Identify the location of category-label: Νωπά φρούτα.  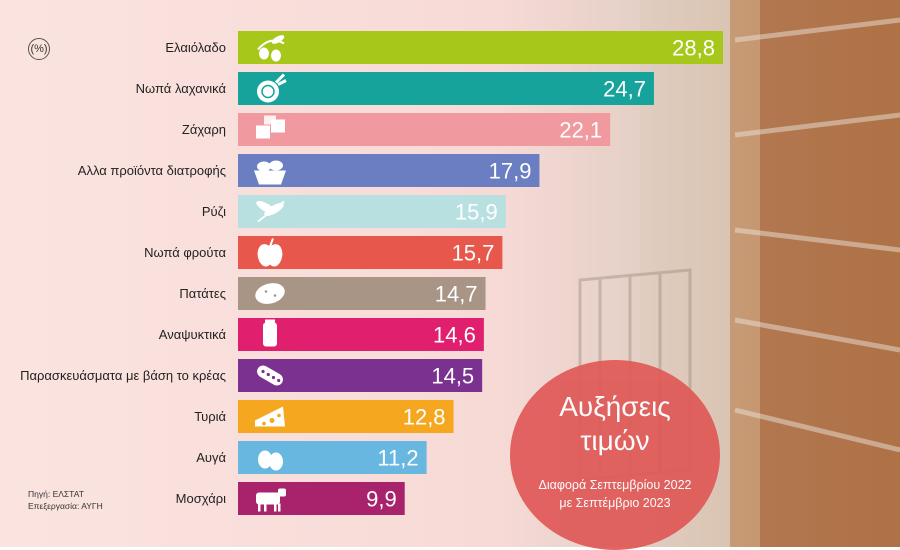
(185, 252).